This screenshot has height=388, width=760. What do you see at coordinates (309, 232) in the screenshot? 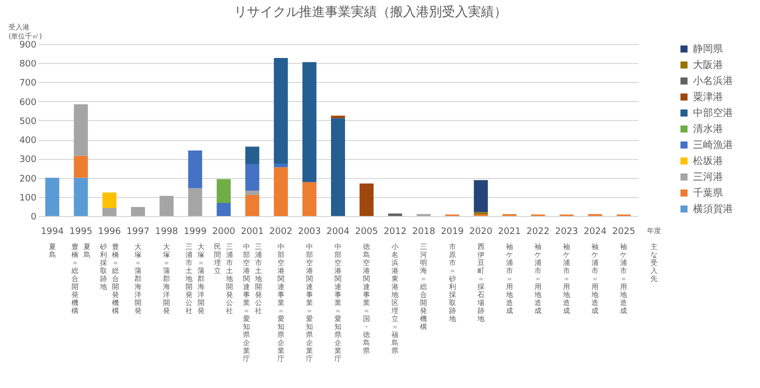
I see `x-tick-label: 2003` at bounding box center [309, 232].